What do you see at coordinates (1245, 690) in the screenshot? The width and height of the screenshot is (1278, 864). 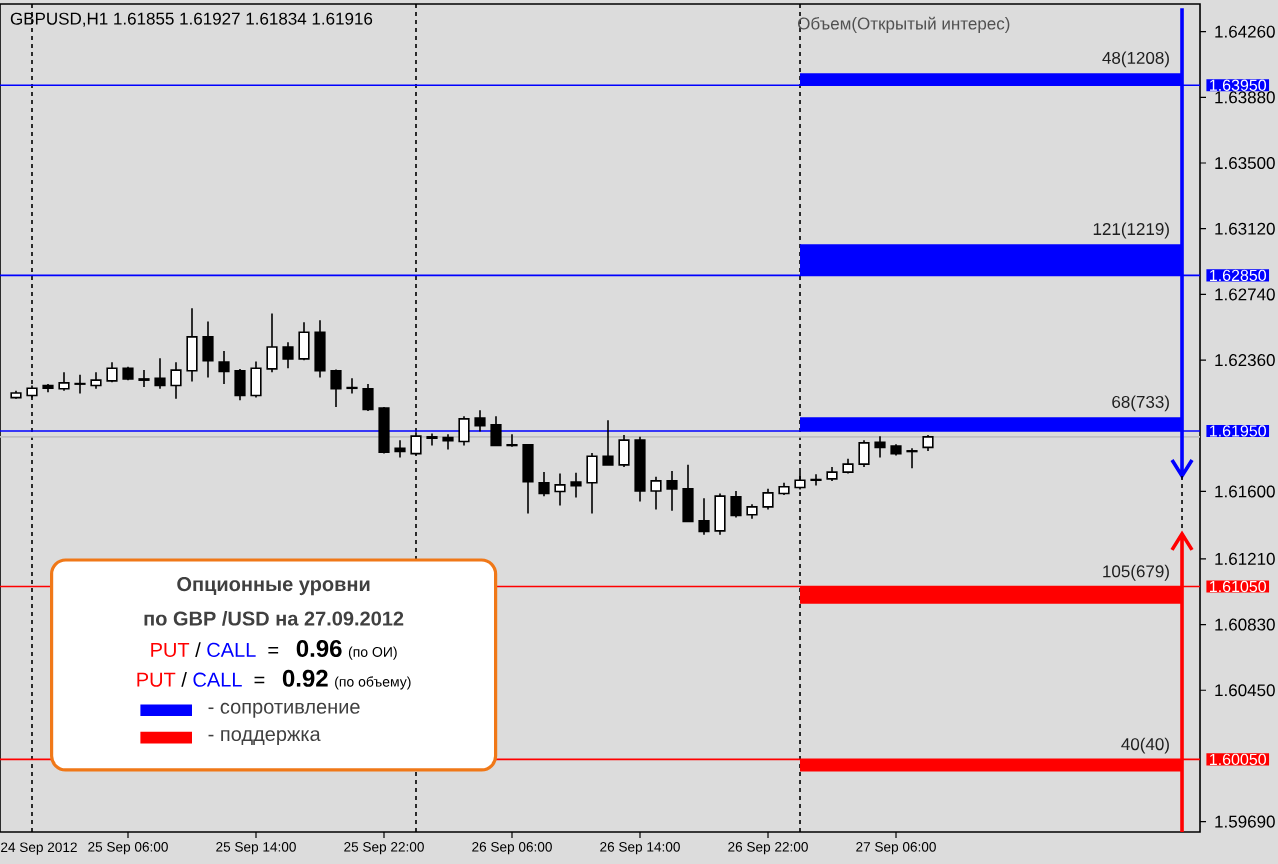 I see `y-tick-label: 1.60450` at bounding box center [1245, 690].